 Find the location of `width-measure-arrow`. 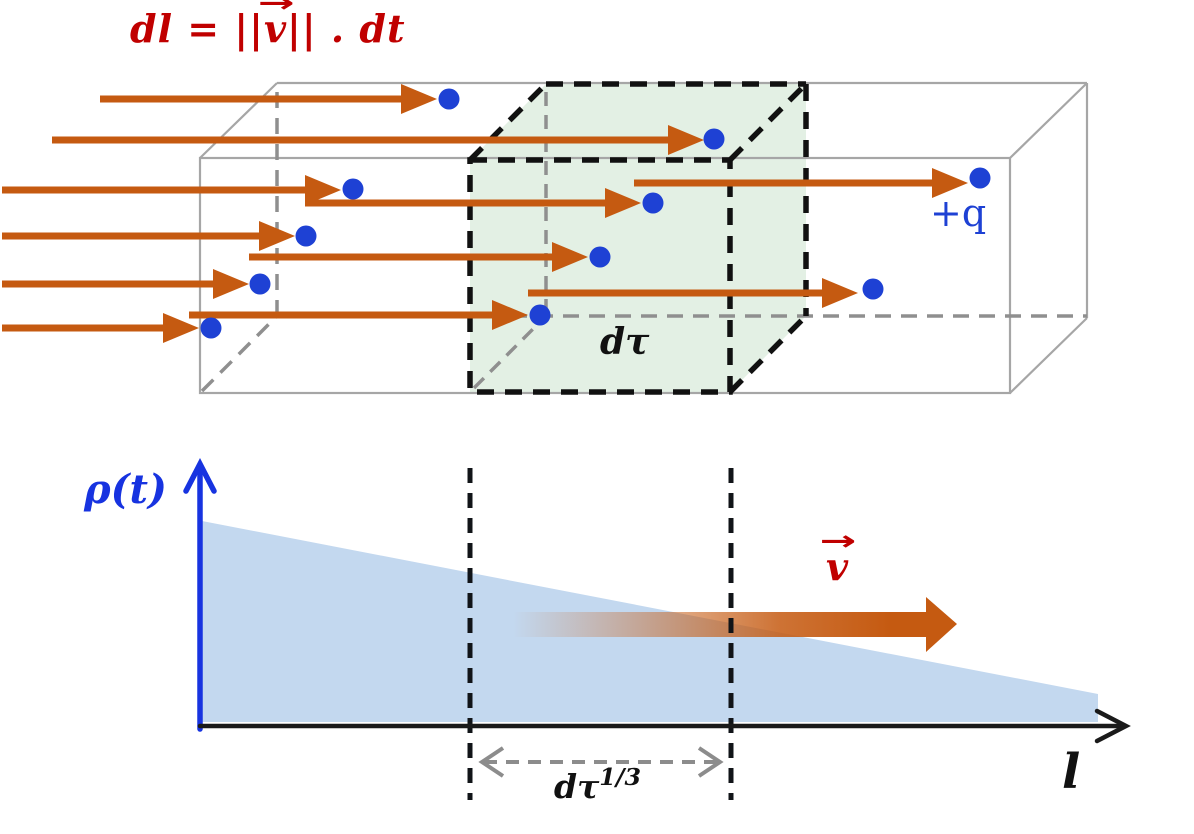

width-measure-arrow is located at coordinates (601, 762).